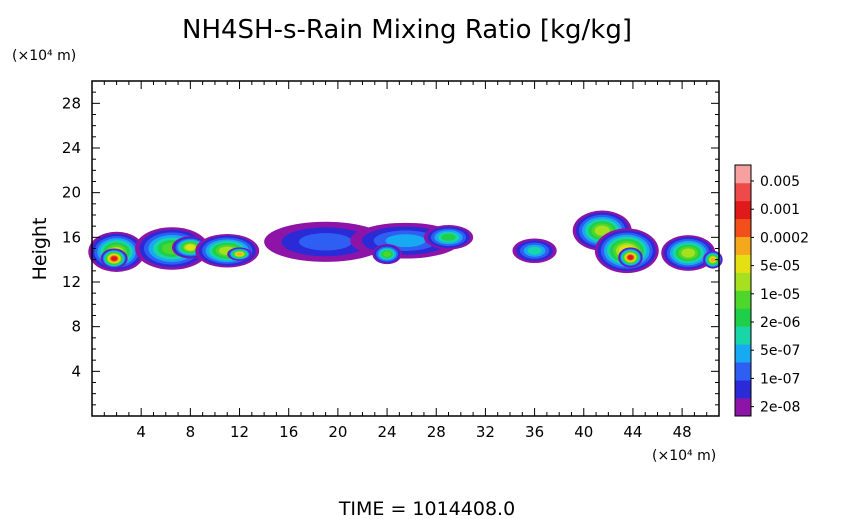  Describe the element at coordinates (485, 432) in the screenshot. I see `x-tick-label: 32` at that location.